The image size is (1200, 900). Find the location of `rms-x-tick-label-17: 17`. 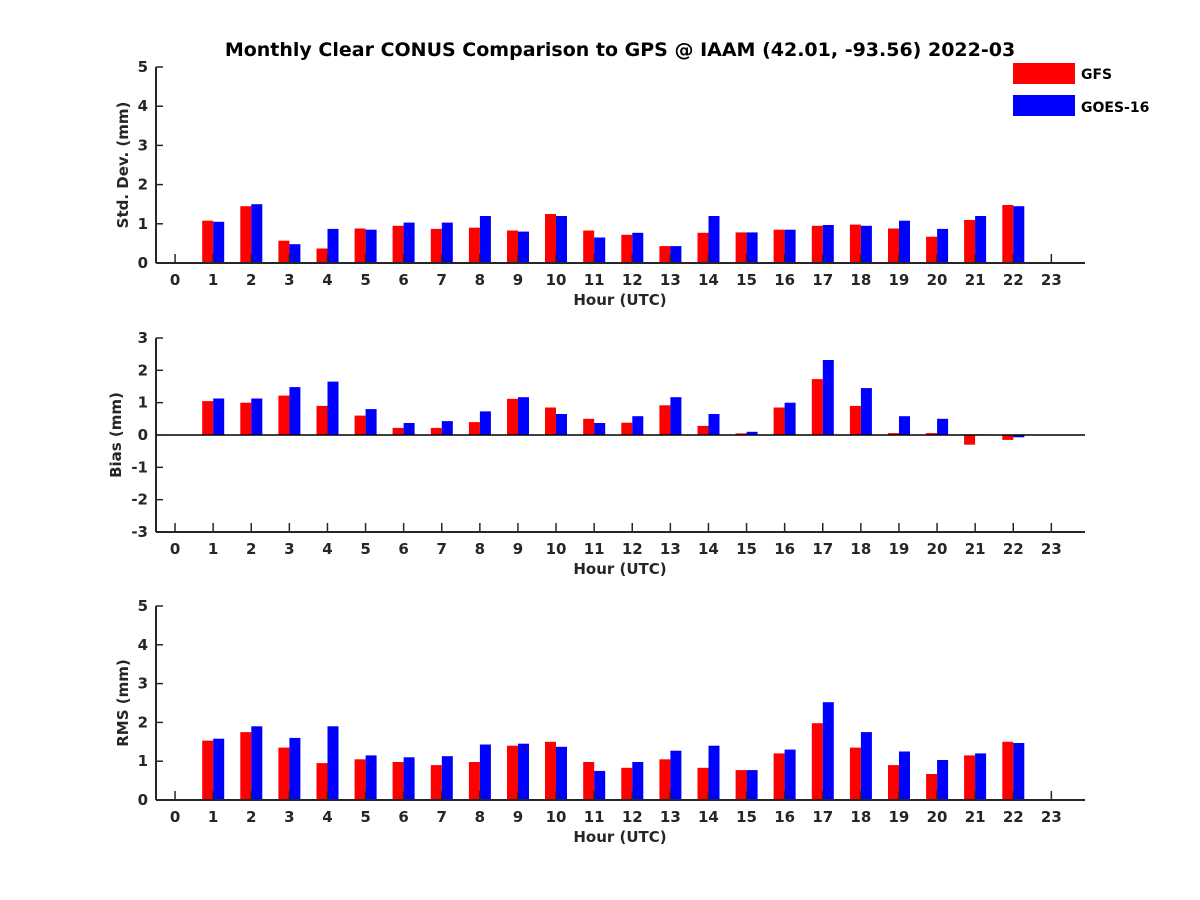

rms-x-tick-label-17: 17 is located at coordinates (822, 817).